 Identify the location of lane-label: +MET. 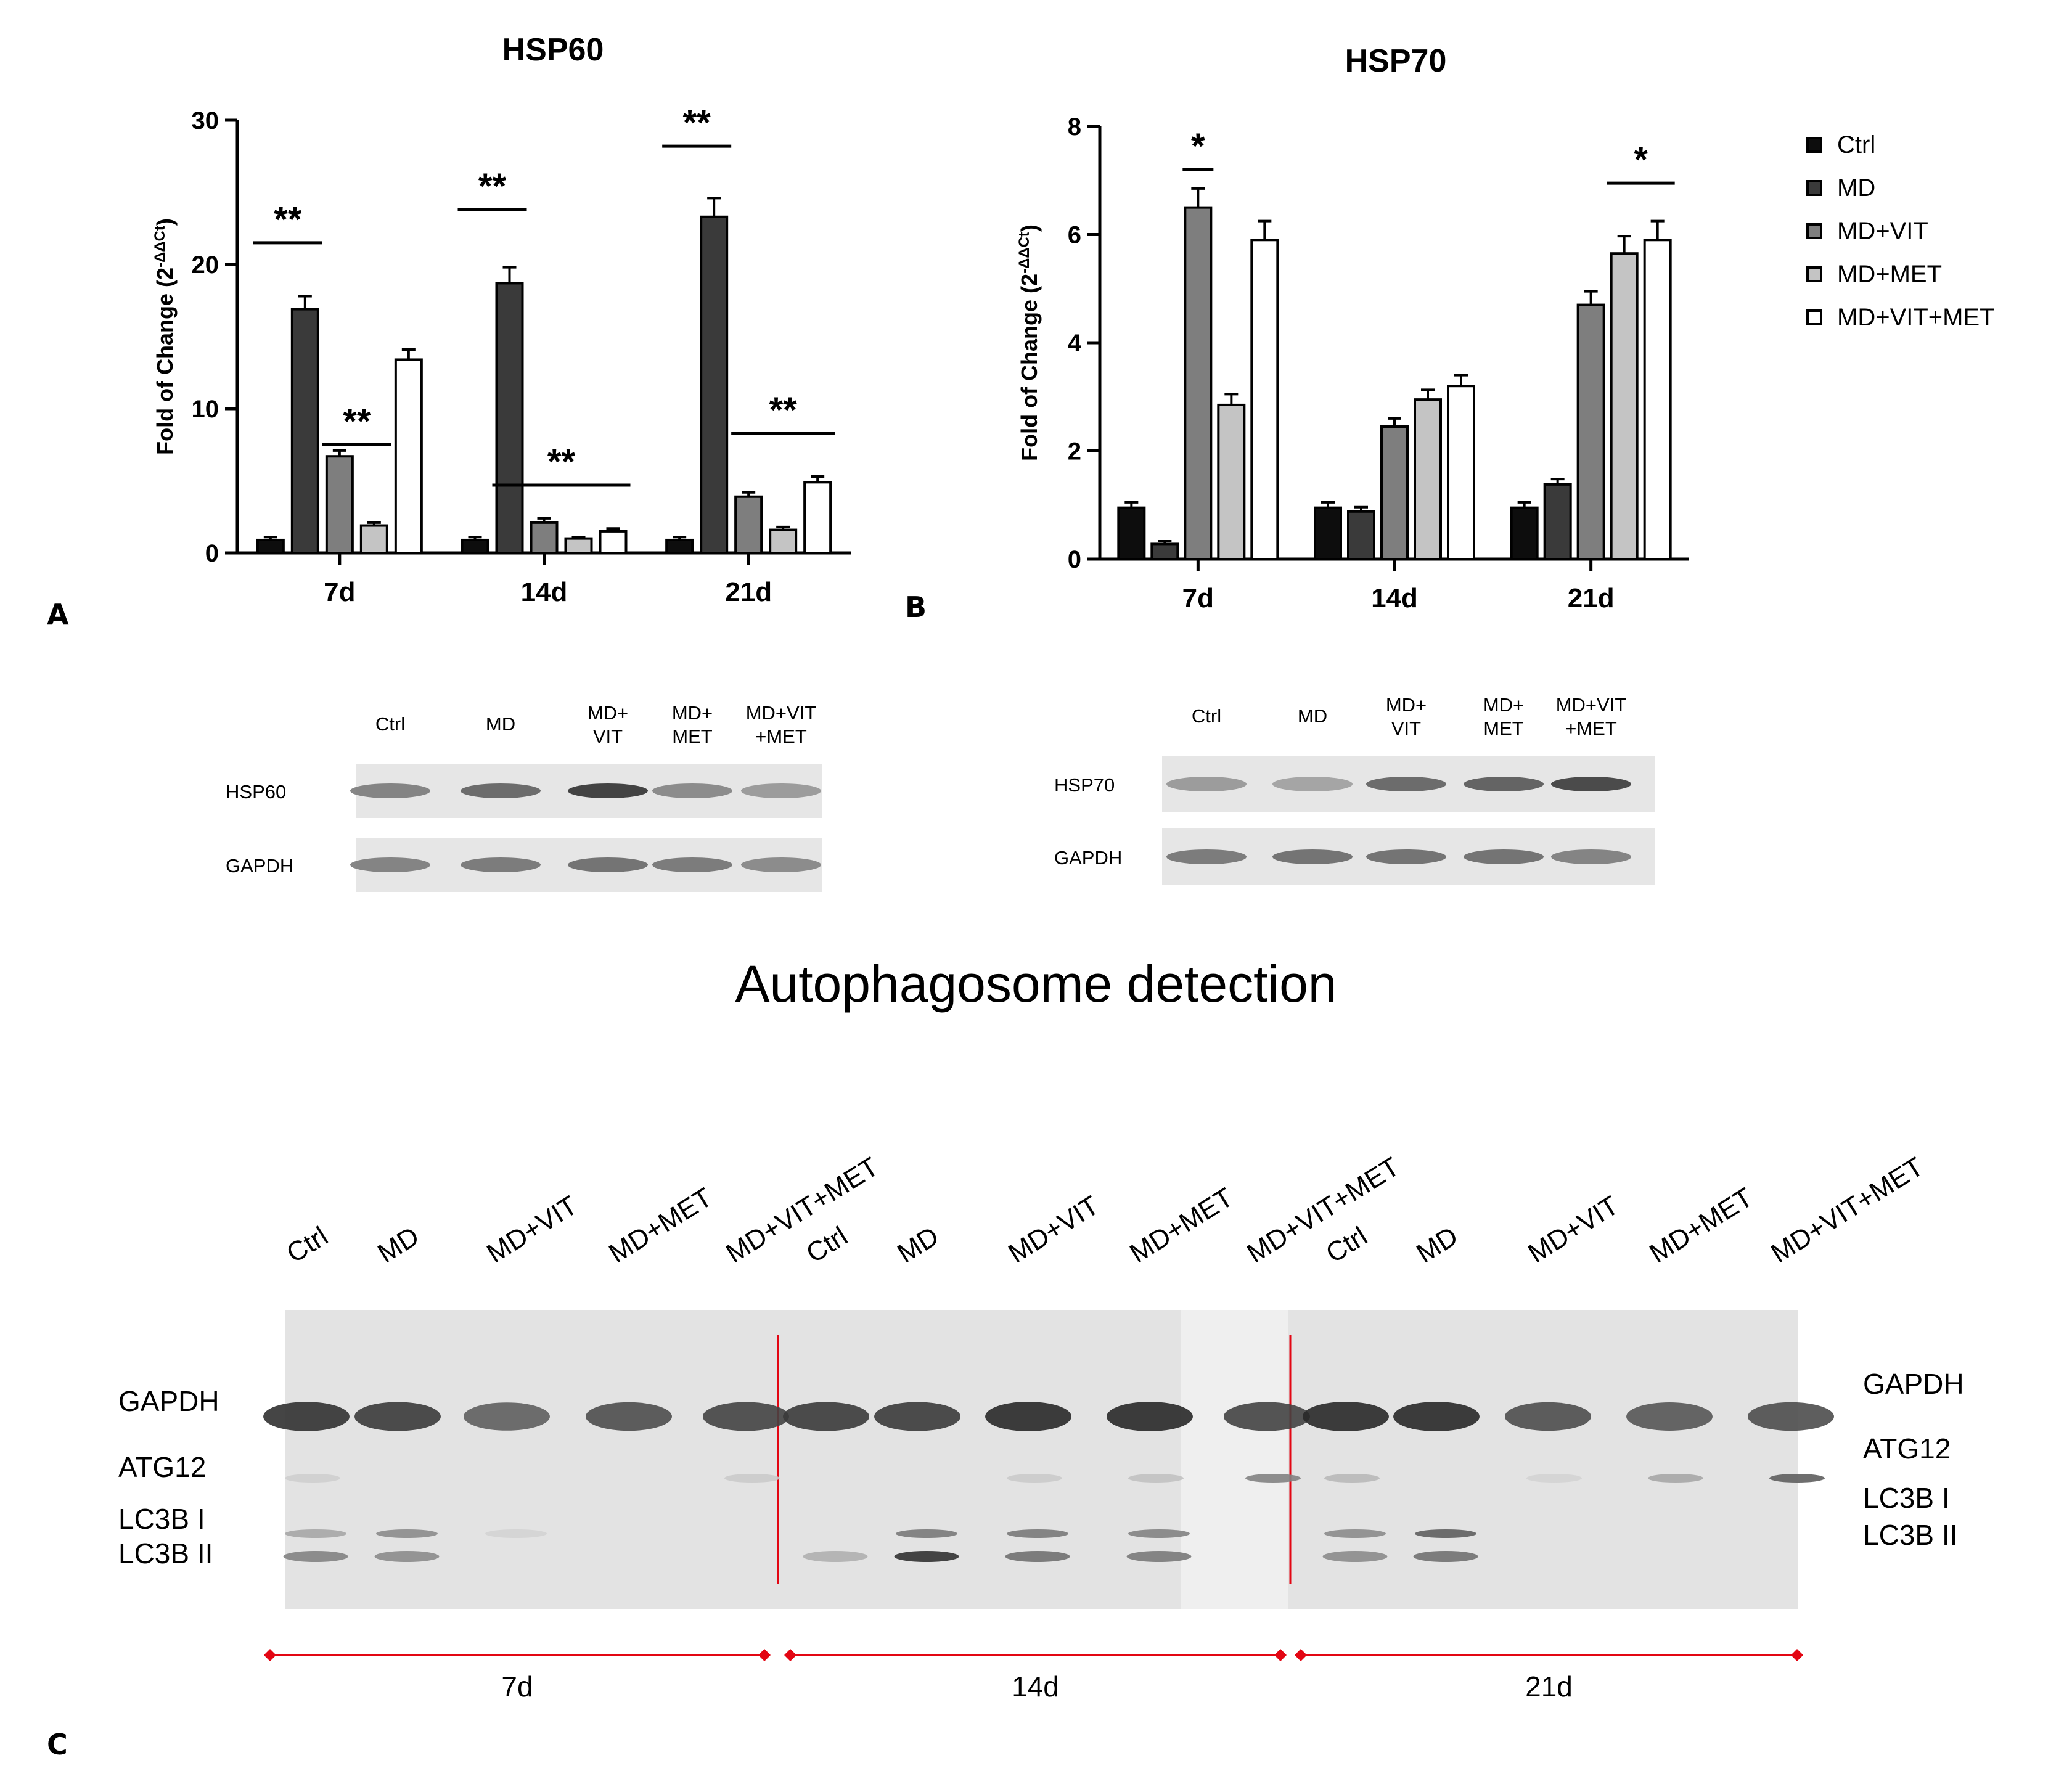
(1591, 728).